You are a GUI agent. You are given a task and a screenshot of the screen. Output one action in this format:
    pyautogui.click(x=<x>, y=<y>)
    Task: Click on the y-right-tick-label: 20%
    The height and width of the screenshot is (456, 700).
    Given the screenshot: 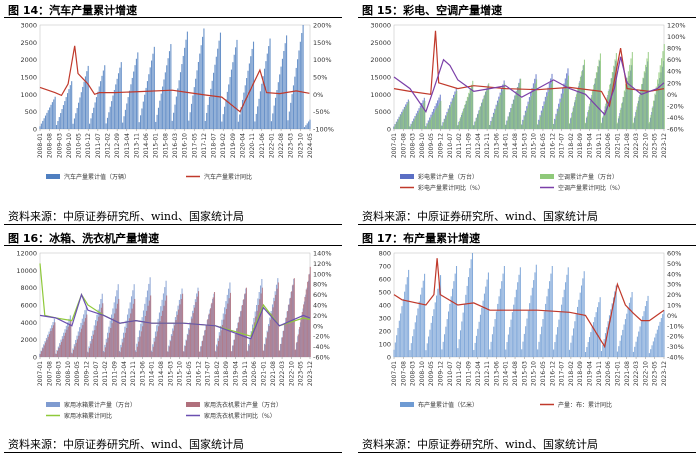 What is the action you would take?
    pyautogui.click(x=320, y=316)
    